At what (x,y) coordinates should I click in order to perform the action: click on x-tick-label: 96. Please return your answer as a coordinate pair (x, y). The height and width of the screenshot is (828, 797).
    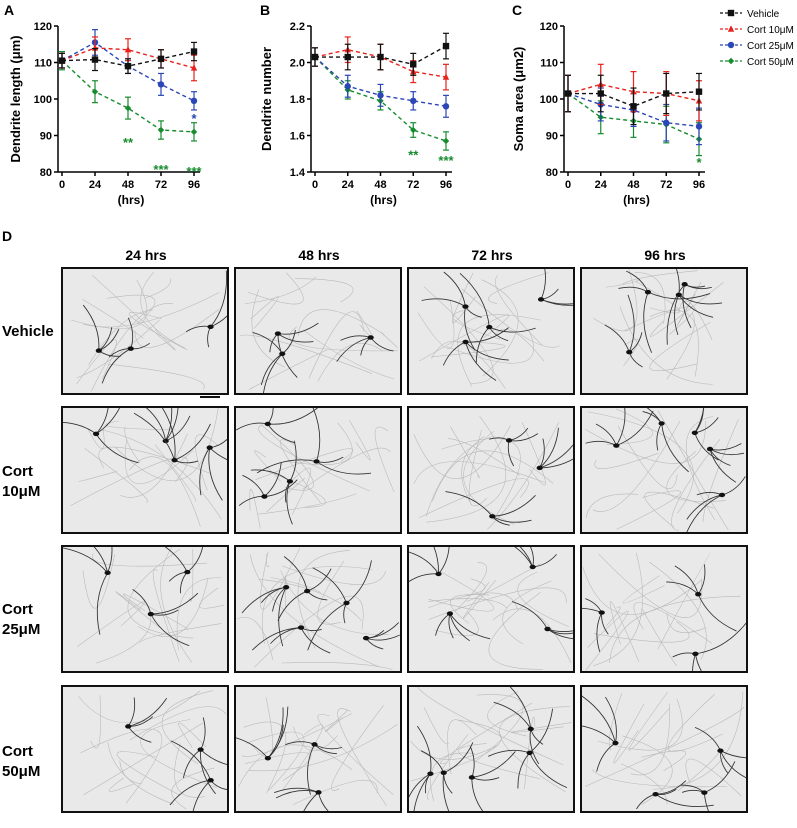
    Looking at the image, I should click on (446, 185).